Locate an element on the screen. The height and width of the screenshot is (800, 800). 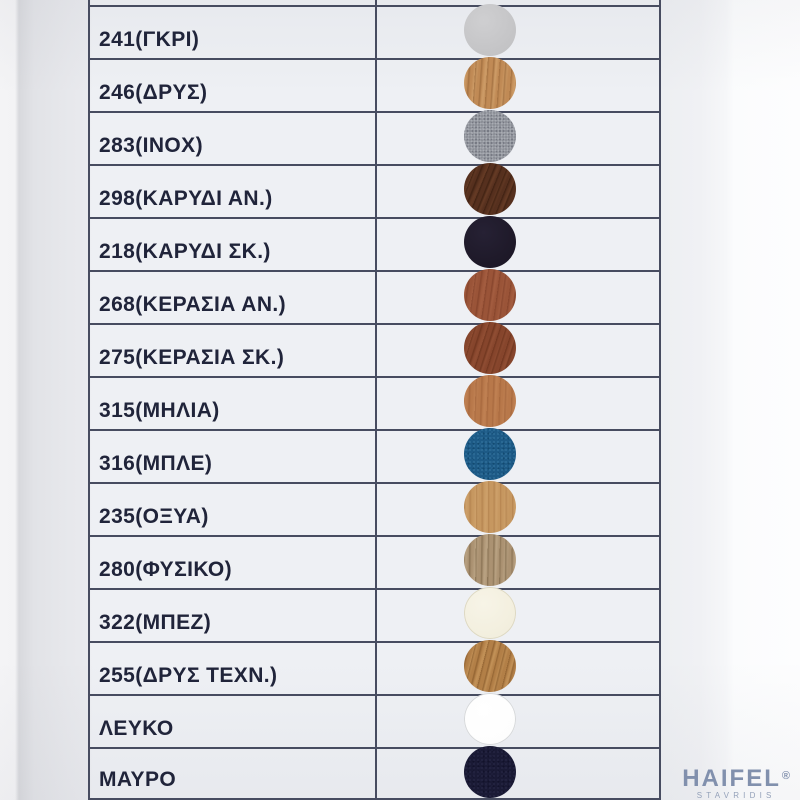
table-row: ΜΑΥΡΟ is located at coordinates (374, 773).